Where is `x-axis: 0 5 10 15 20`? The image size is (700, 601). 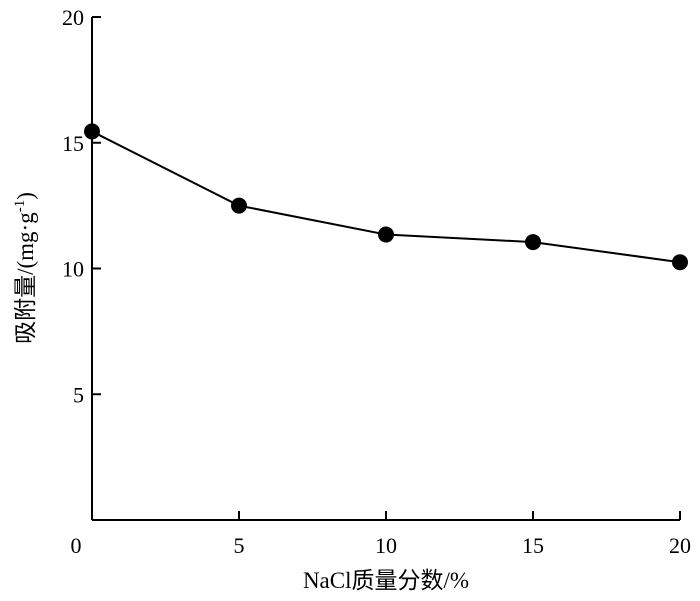
x-axis: 0 5 10 15 20 is located at coordinates (381, 534).